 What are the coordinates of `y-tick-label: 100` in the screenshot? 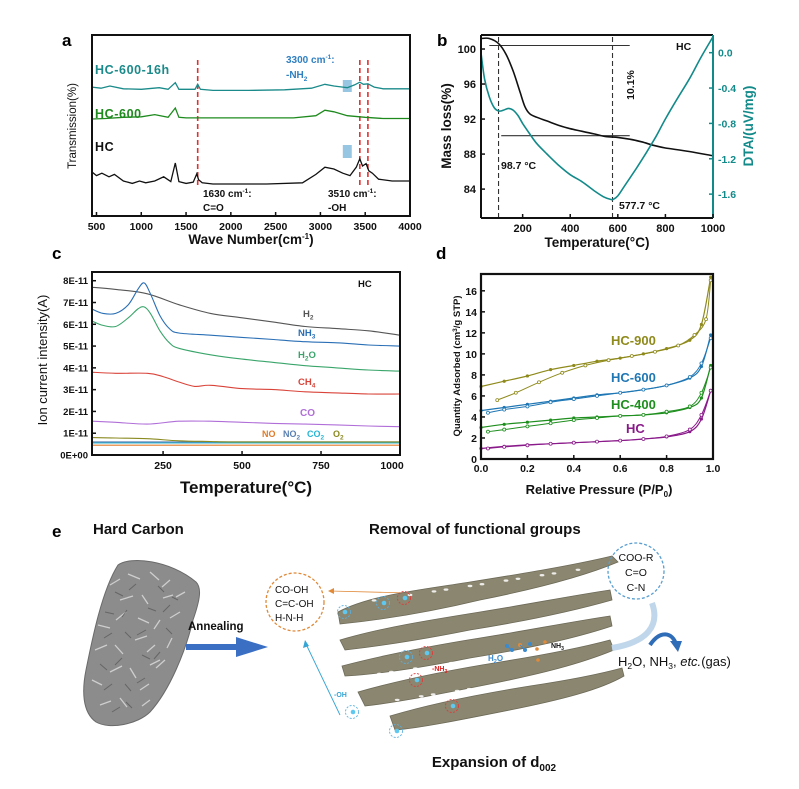 It's located at (467, 50).